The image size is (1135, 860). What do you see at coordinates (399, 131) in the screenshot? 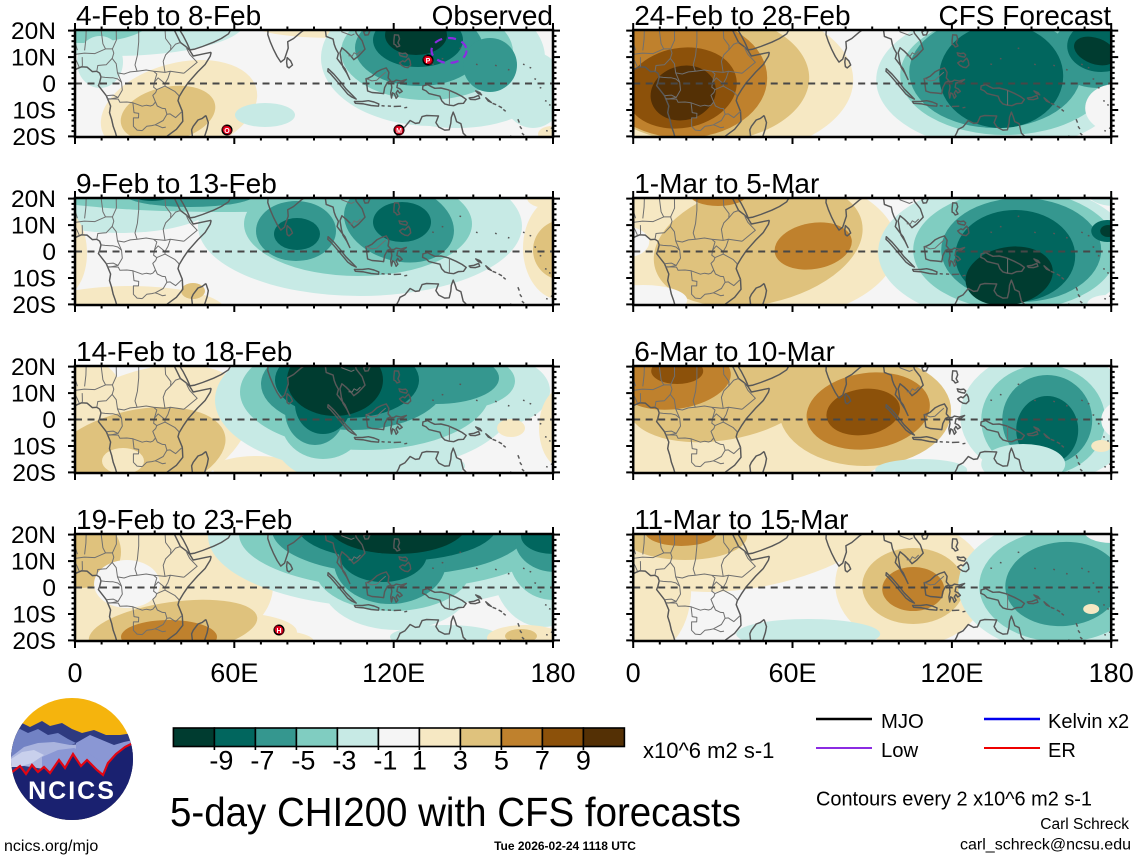
I see `svg-text: M` at bounding box center [399, 131].